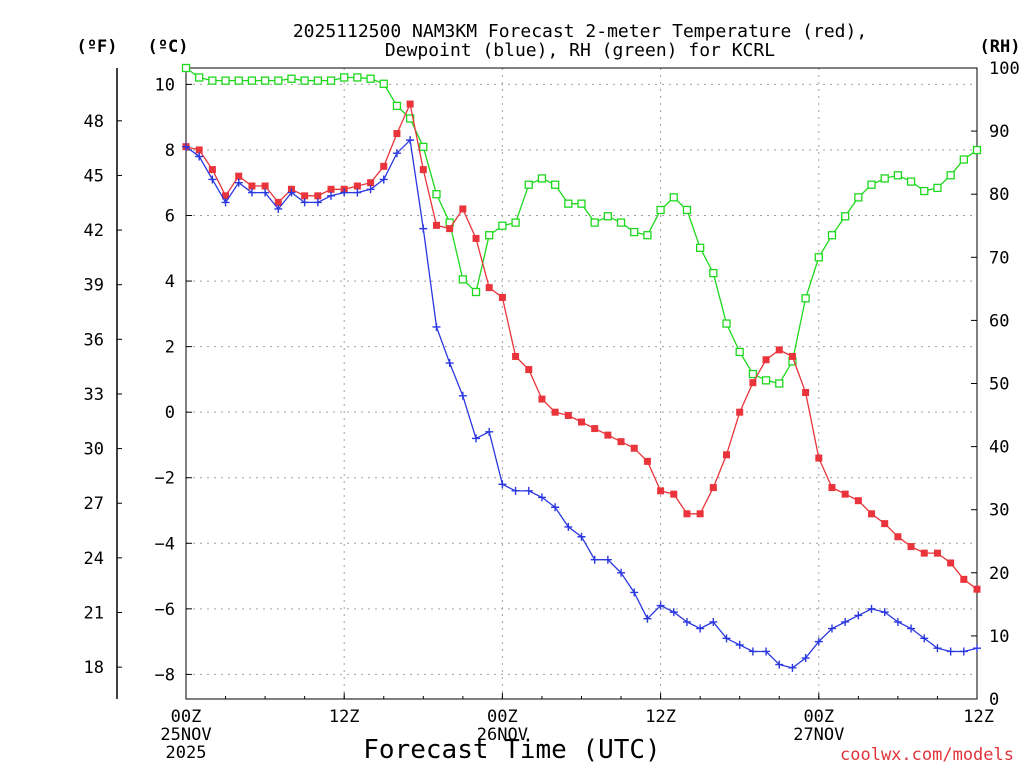 The height and width of the screenshot is (768, 1024). Describe the element at coordinates (165, 544) in the screenshot. I see `c-tick-label: −4` at that location.